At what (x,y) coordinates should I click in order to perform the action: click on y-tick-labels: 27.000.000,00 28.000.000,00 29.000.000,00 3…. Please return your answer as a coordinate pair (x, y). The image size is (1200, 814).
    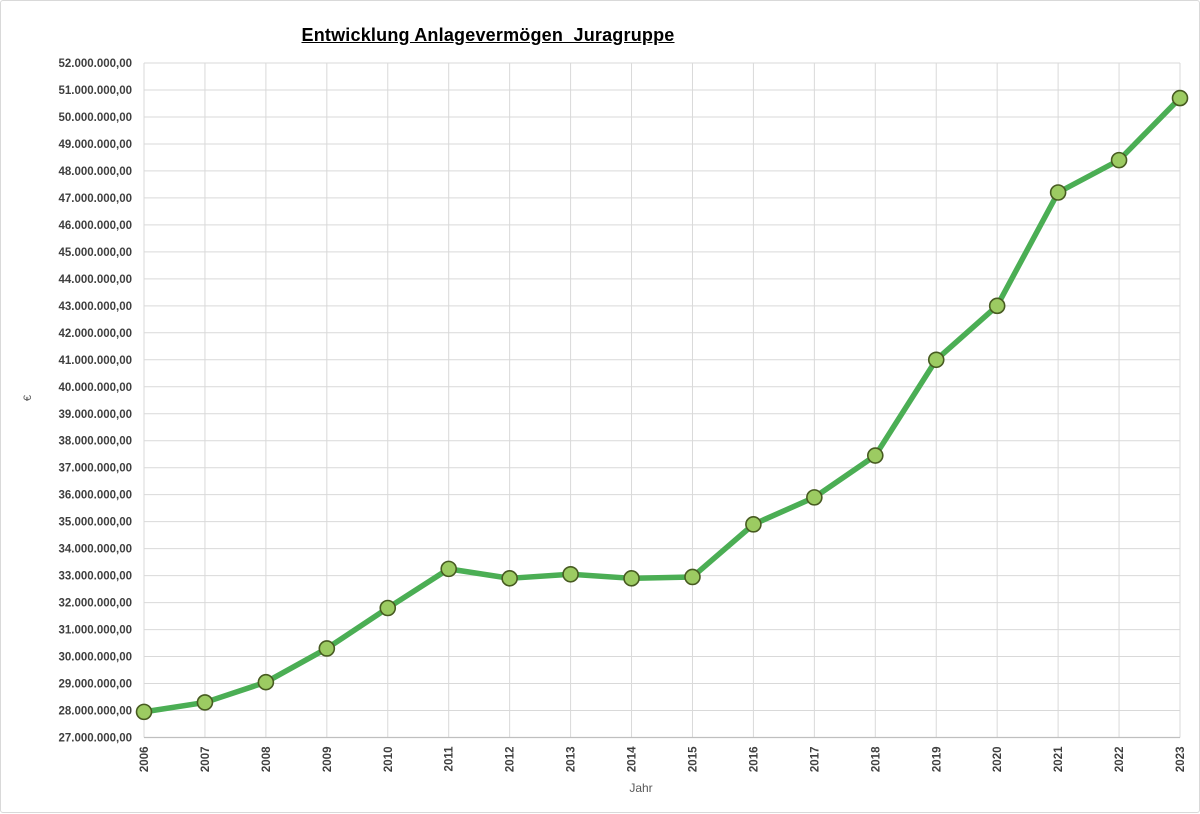
    Looking at the image, I should click on (95, 401).